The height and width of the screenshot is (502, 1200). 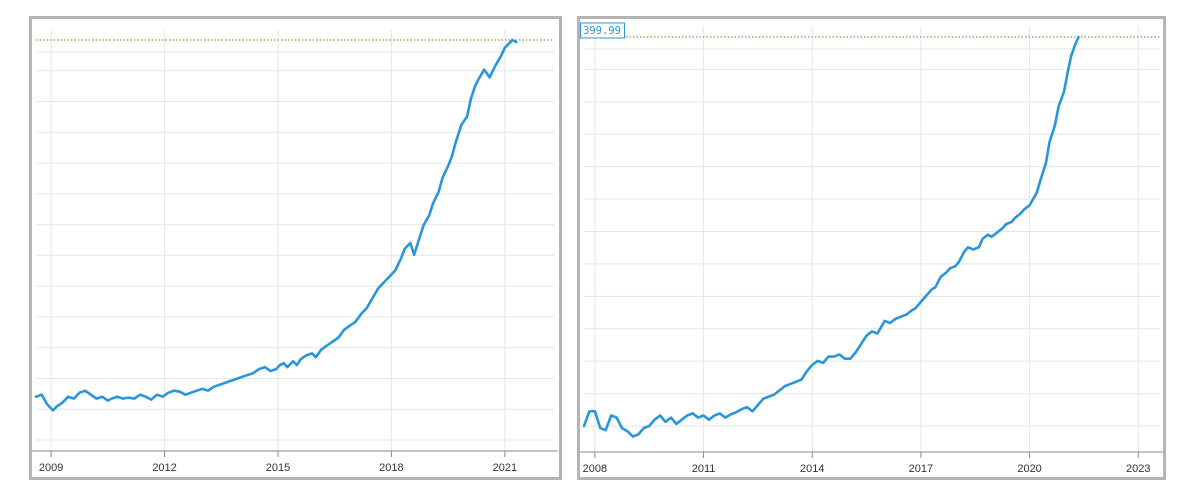 I want to click on x-tick-label: 2014, so click(x=812, y=469).